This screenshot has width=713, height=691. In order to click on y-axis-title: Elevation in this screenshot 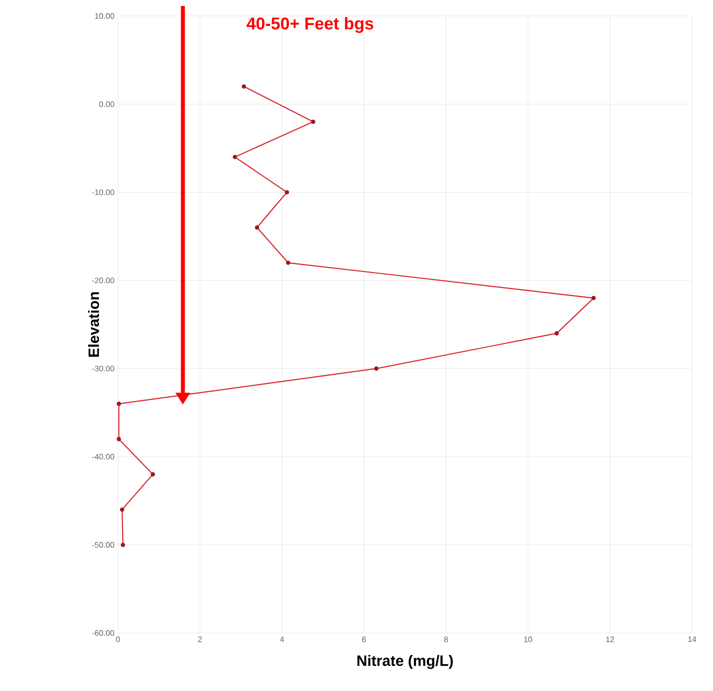, I will do `click(94, 324)`.